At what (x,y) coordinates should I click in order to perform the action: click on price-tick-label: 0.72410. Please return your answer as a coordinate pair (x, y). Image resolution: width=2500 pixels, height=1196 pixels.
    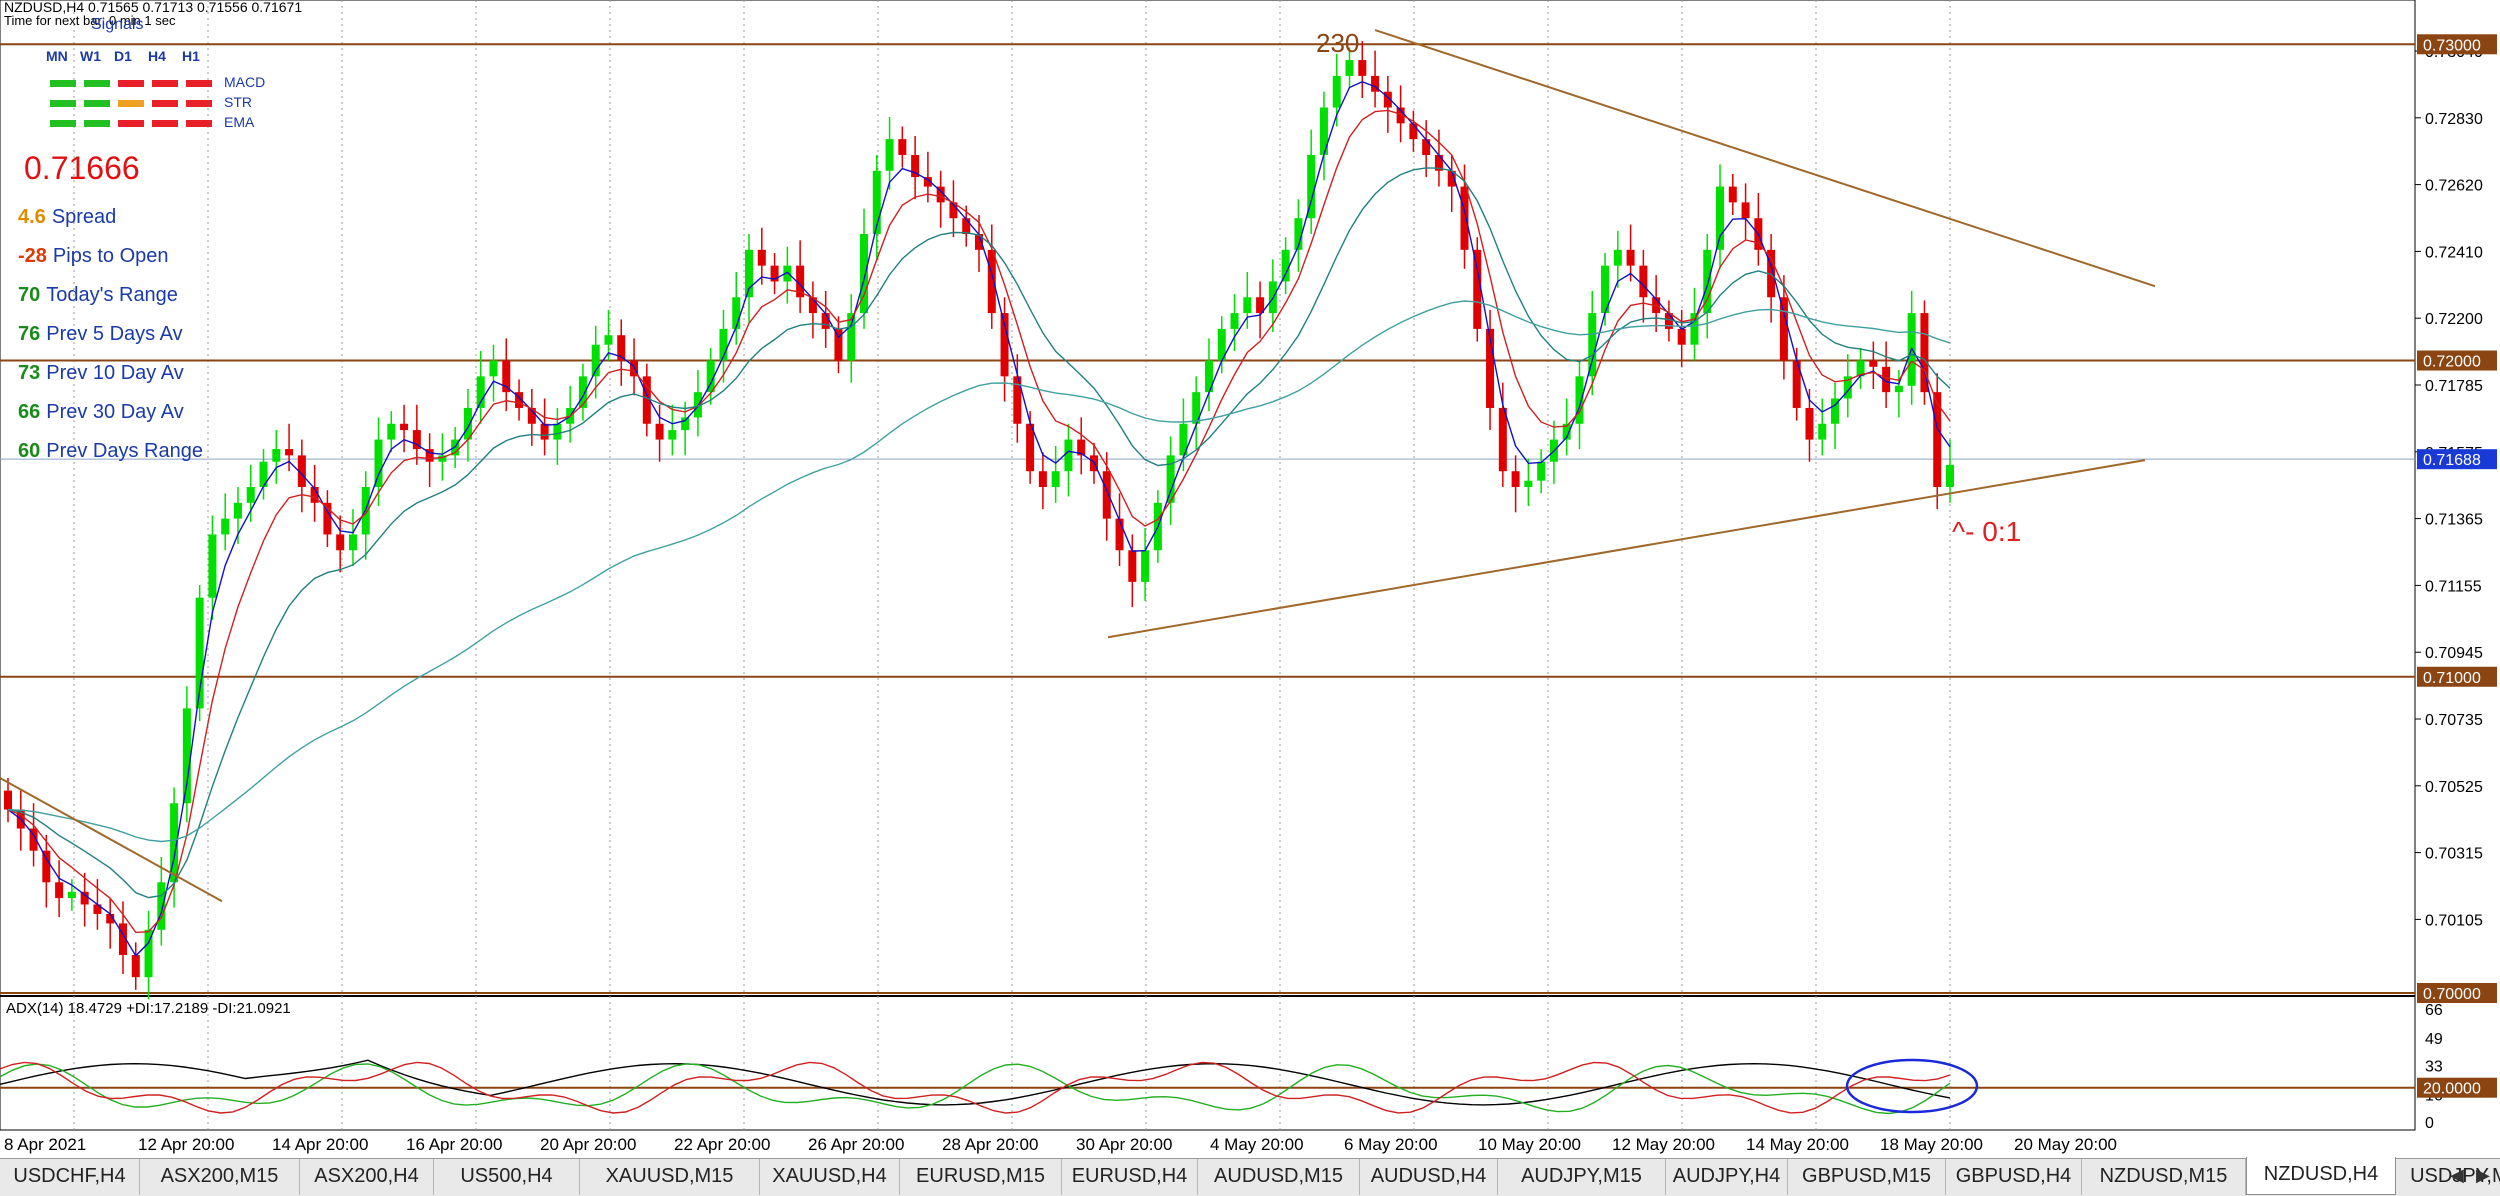
    Looking at the image, I should click on (2454, 252).